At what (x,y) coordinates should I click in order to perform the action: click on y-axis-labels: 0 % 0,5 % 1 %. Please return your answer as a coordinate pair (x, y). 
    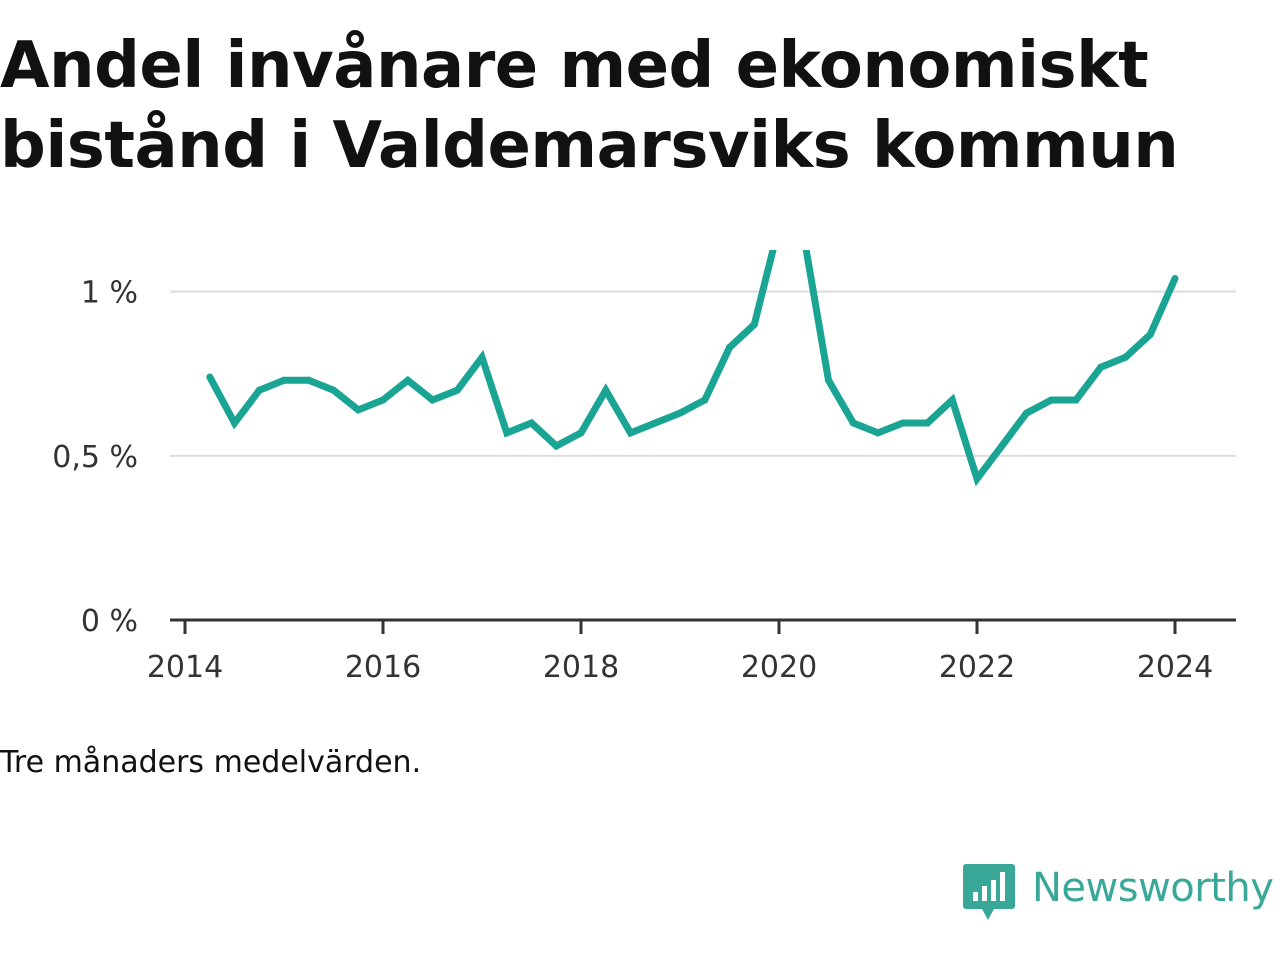
    Looking at the image, I should click on (95, 457).